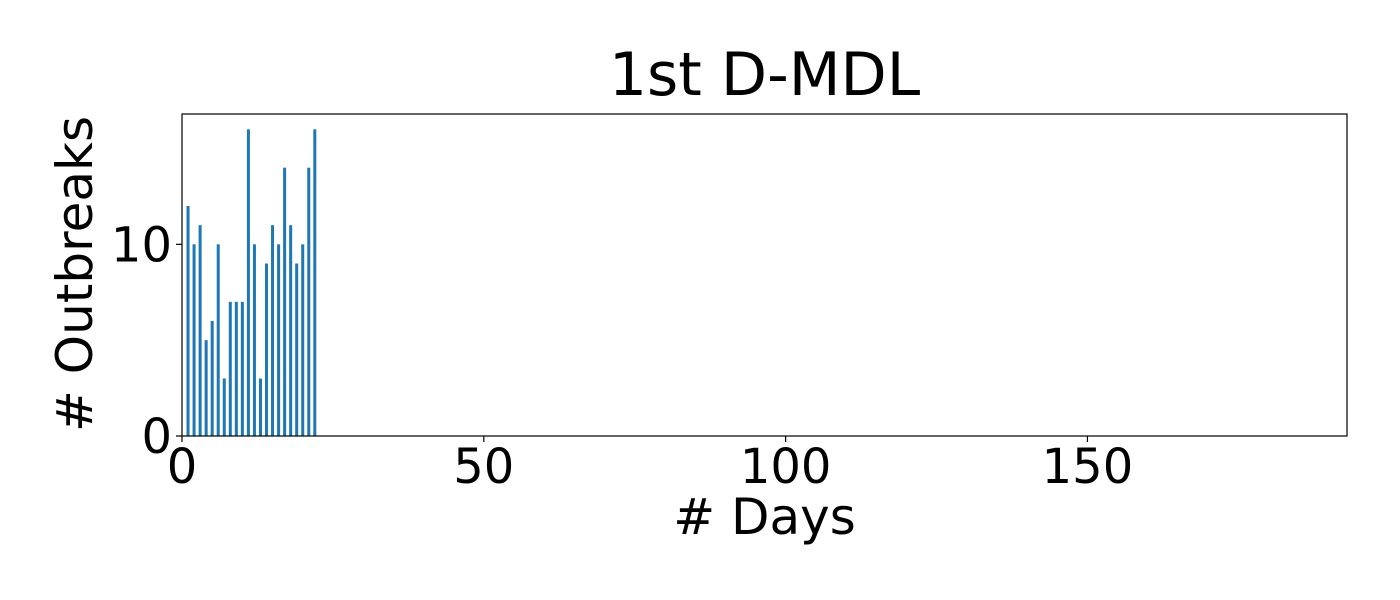 The height and width of the screenshot is (600, 1400). I want to click on bars-group, so click(251, 283).